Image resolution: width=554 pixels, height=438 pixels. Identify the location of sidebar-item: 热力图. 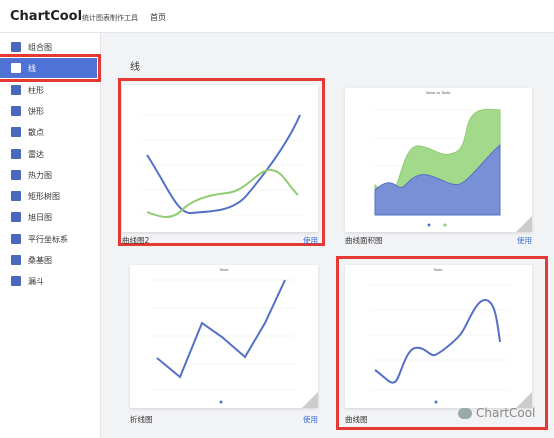
(48, 175).